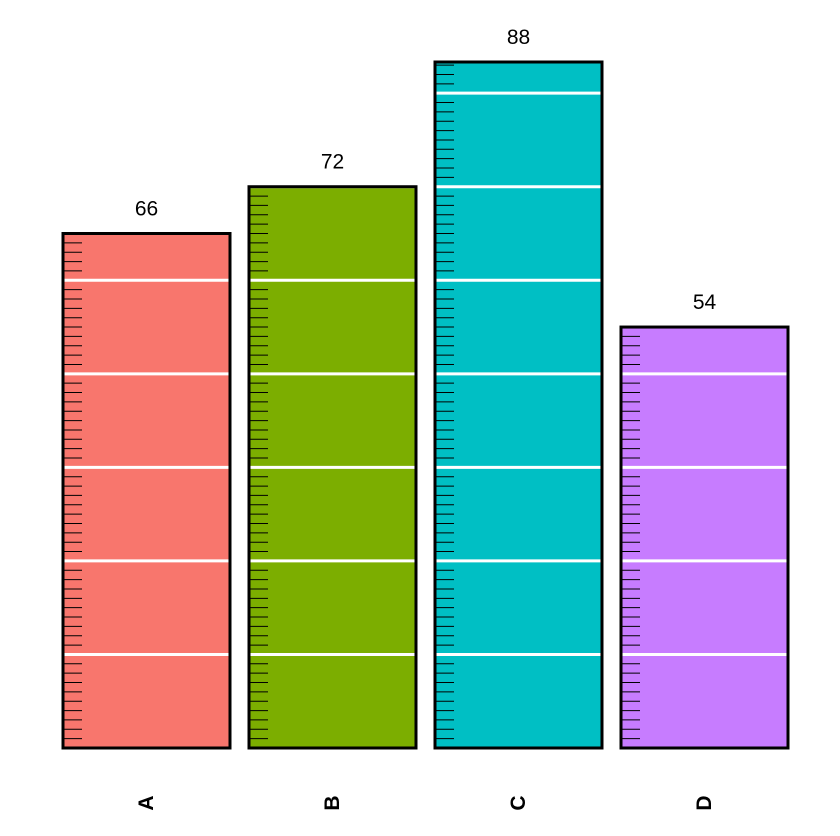 This screenshot has width=840, height=836. I want to click on category-label-d: D, so click(704, 802).